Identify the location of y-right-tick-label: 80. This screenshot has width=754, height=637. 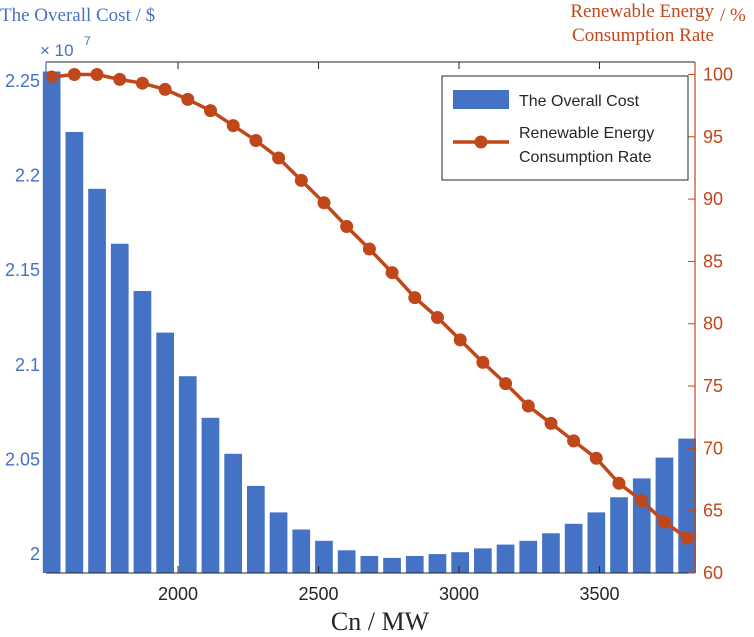
(713, 324).